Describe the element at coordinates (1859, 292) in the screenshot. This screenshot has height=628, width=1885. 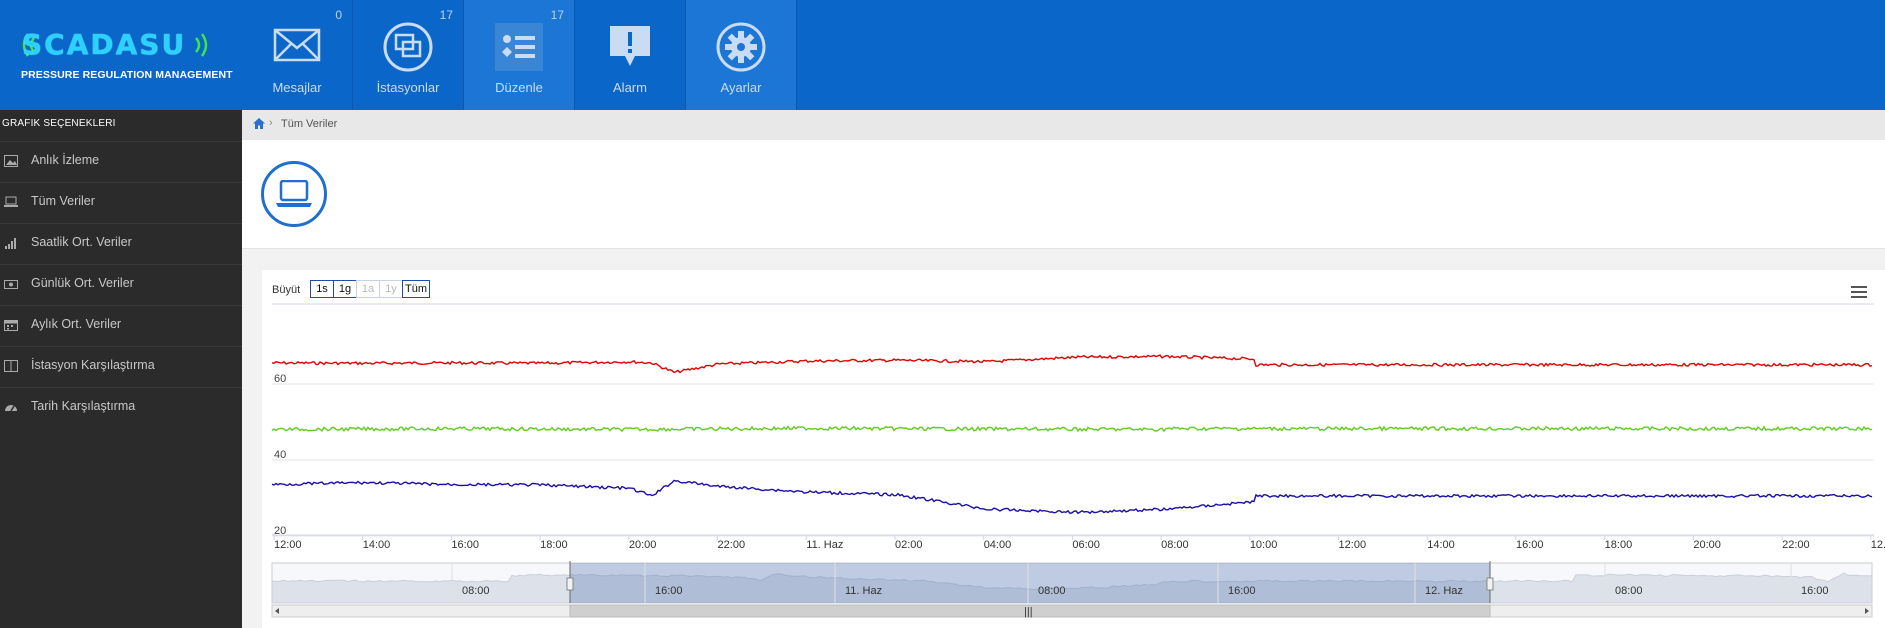
I see `chart-menu-icon` at that location.